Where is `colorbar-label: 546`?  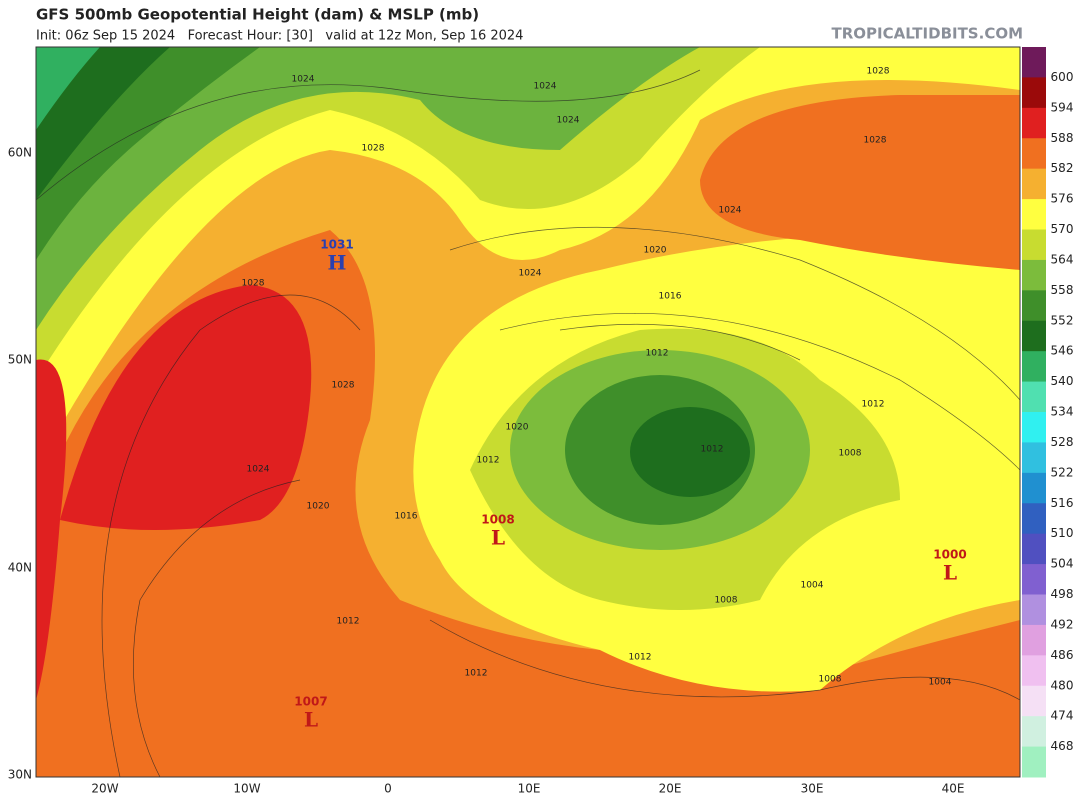 colorbar-label: 546 is located at coordinates (1062, 351).